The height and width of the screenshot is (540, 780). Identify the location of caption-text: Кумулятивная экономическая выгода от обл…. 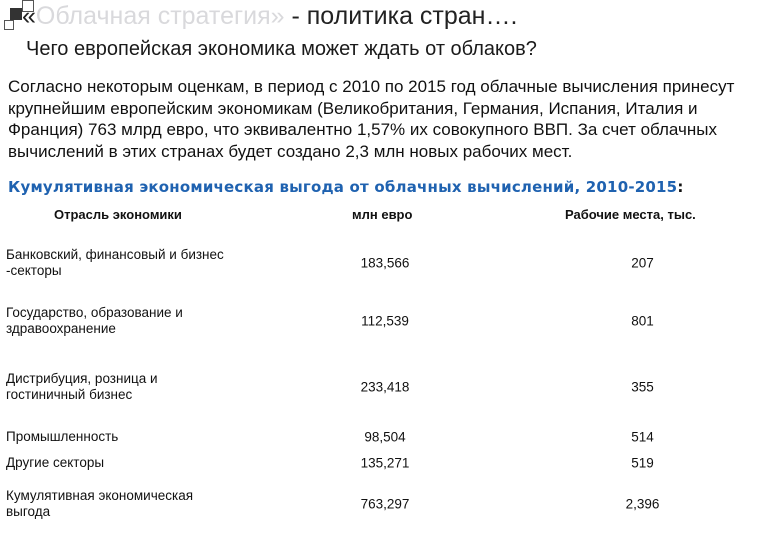
(343, 187).